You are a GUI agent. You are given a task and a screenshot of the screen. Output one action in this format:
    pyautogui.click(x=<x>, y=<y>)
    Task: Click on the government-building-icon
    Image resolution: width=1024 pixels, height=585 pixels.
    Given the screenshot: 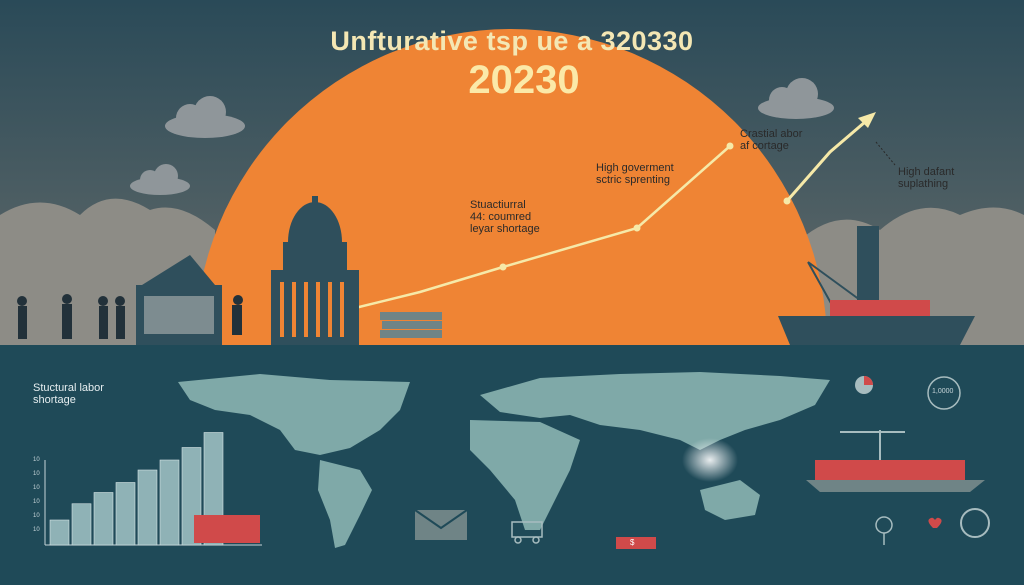 What is the action you would take?
    pyautogui.click(x=179, y=300)
    